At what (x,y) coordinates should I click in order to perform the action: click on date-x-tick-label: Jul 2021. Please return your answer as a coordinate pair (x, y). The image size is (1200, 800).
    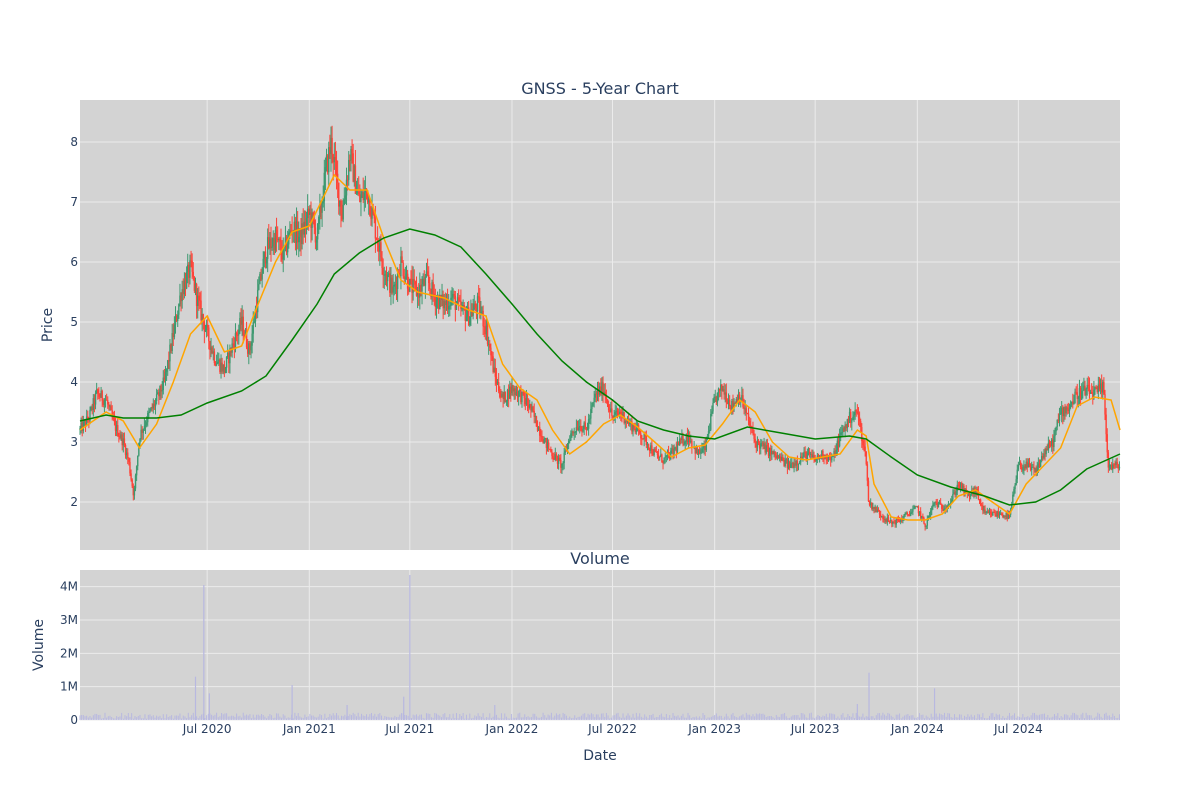
    Looking at the image, I should click on (409, 729).